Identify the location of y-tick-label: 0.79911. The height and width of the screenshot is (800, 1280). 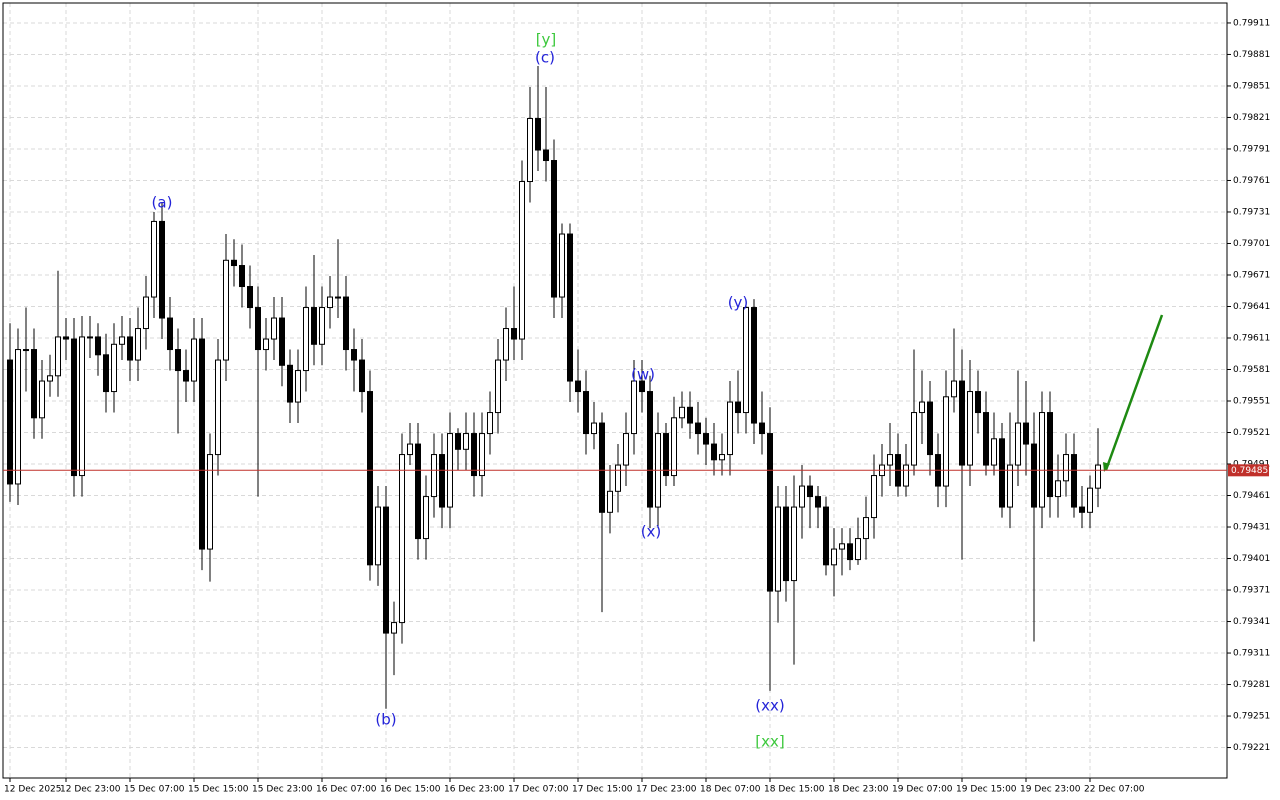
(1251, 23).